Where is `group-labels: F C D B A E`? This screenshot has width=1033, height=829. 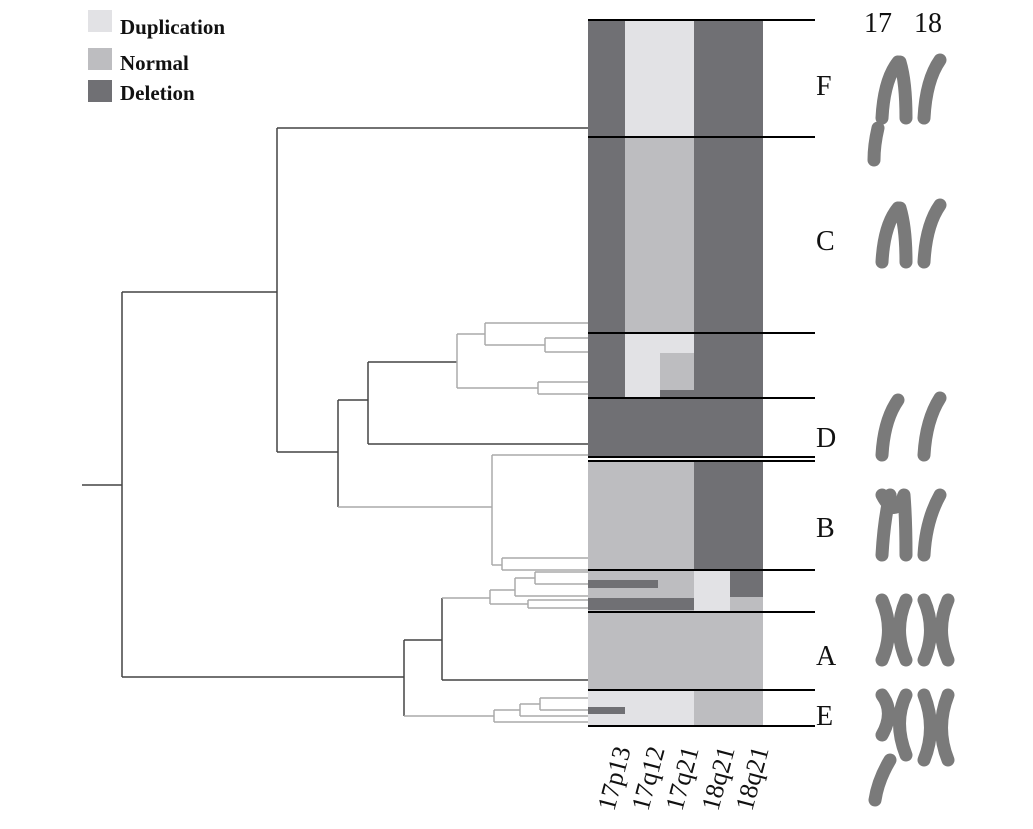
group-labels: F C D B A E is located at coordinates (826, 401).